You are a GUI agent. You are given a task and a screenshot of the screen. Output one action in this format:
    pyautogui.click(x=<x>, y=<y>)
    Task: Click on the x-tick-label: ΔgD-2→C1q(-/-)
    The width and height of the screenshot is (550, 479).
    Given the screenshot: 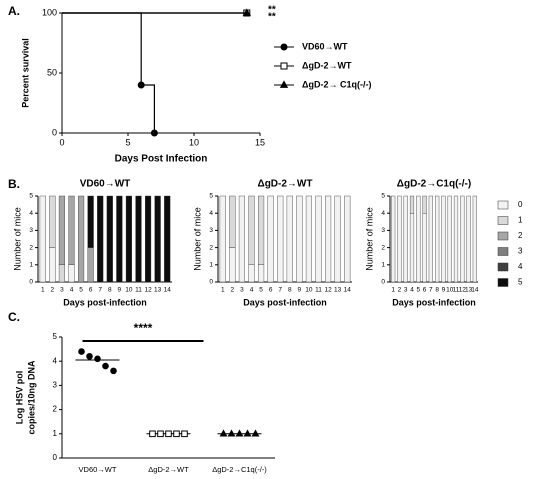 What is the action you would take?
    pyautogui.click(x=239, y=469)
    